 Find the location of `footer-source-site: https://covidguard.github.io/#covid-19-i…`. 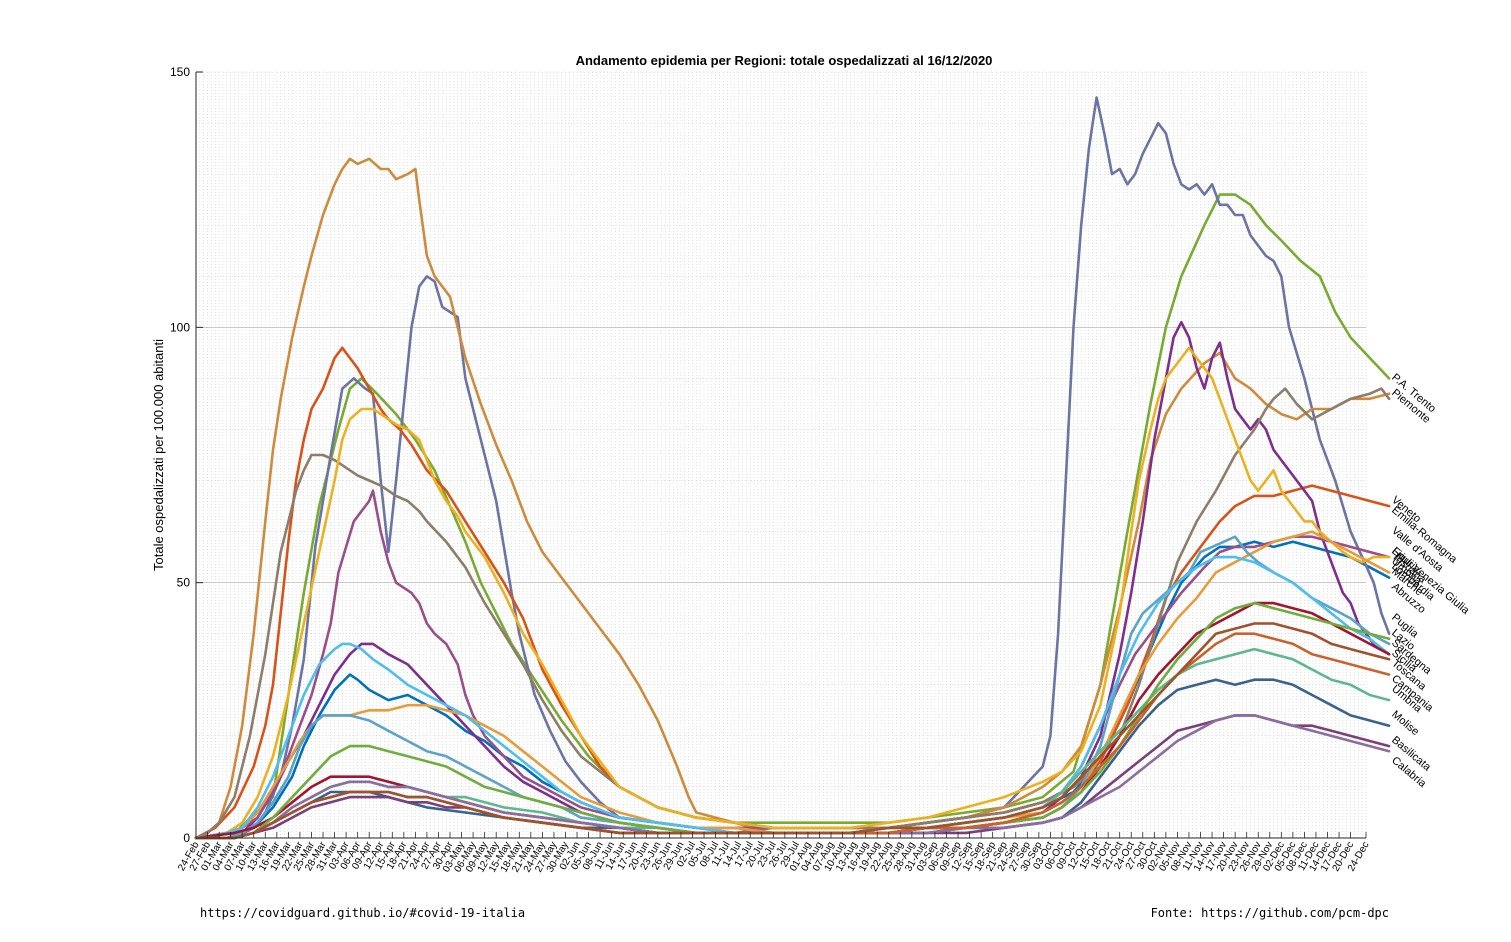

footer-source-site: https://covidguard.github.io/#covid-19-i… is located at coordinates (363, 913).